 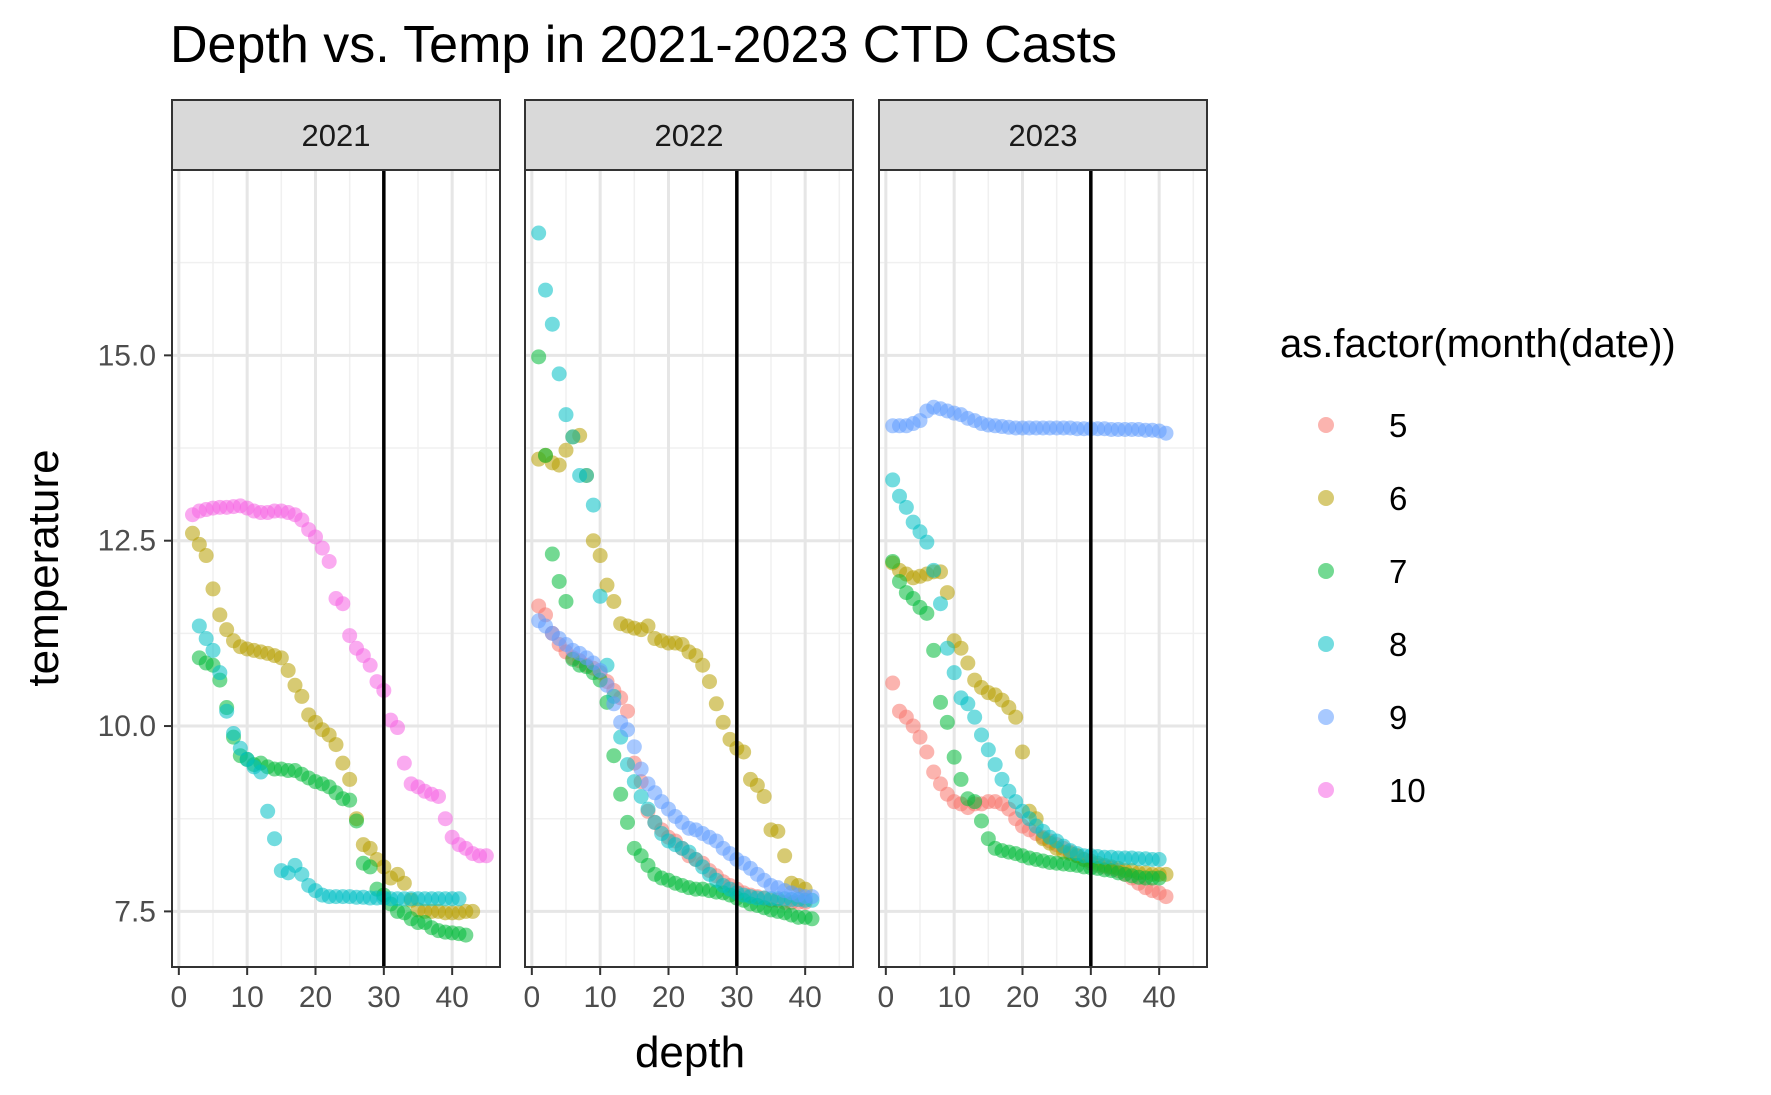 What do you see at coordinates (1398, 425) in the screenshot?
I see `legend-label: 5` at bounding box center [1398, 425].